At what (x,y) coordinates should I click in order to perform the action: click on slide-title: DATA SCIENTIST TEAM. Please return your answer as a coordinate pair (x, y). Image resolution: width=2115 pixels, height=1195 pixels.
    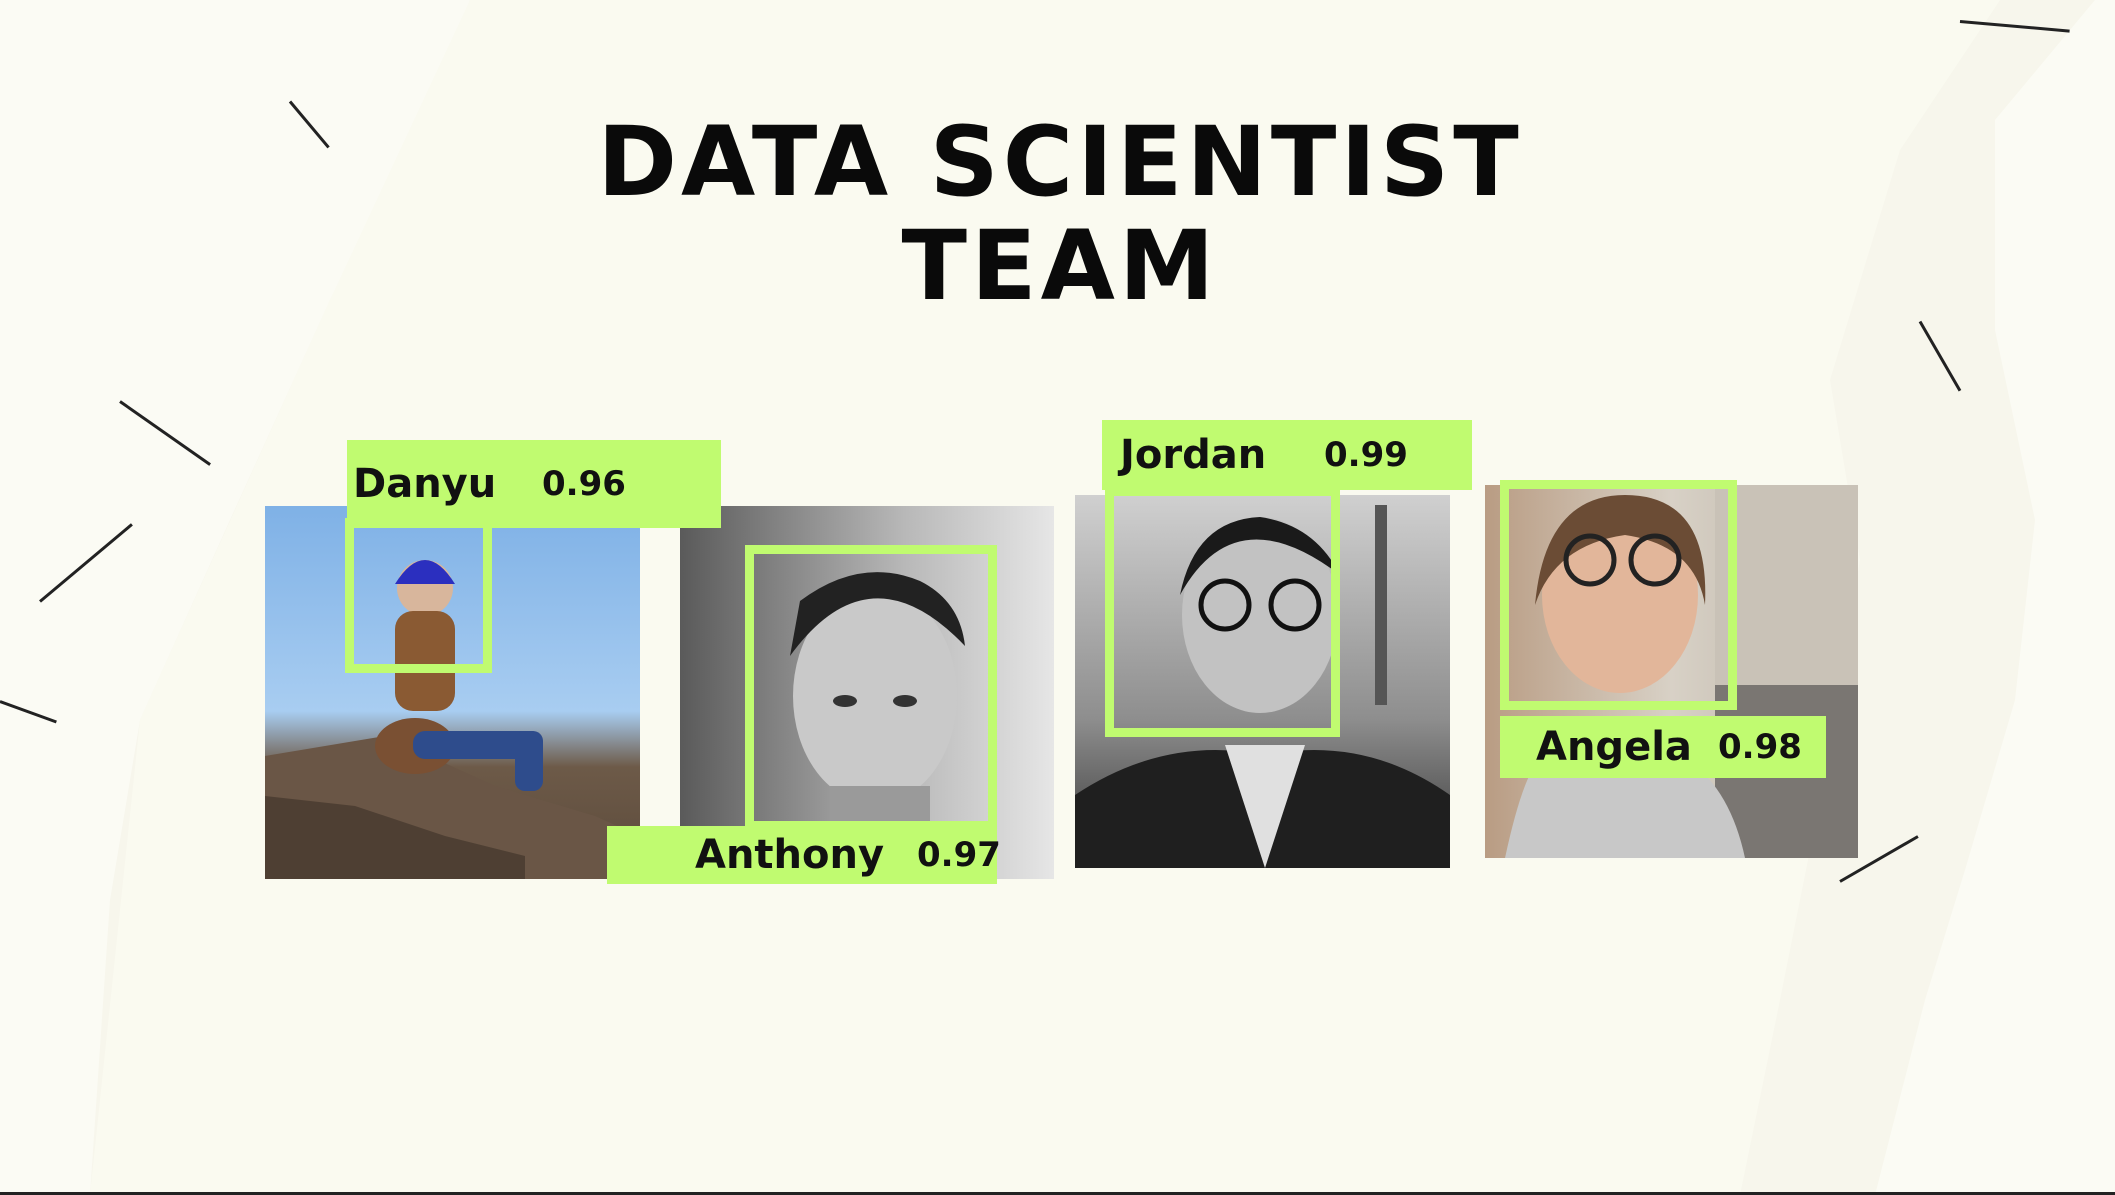
    Looking at the image, I should click on (1060, 214).